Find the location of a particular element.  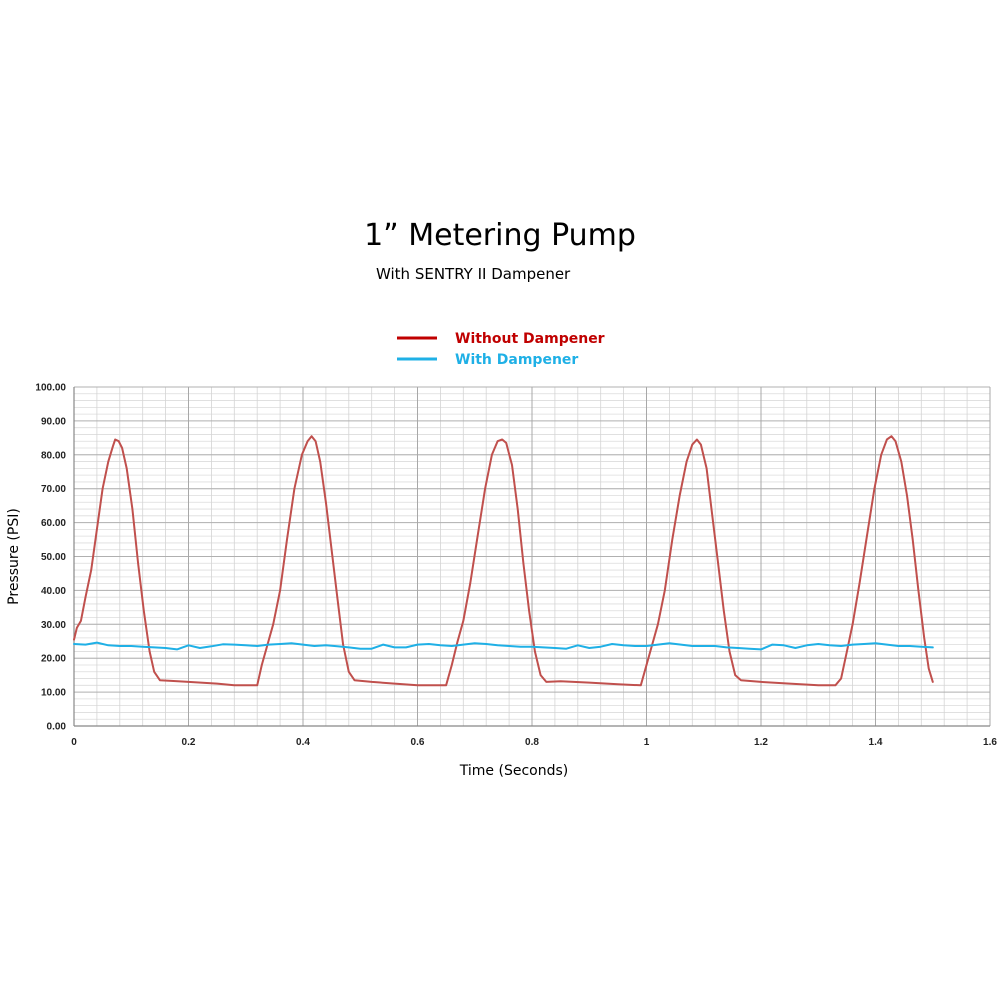

y-tick-label: 70.00 is located at coordinates (53, 489).